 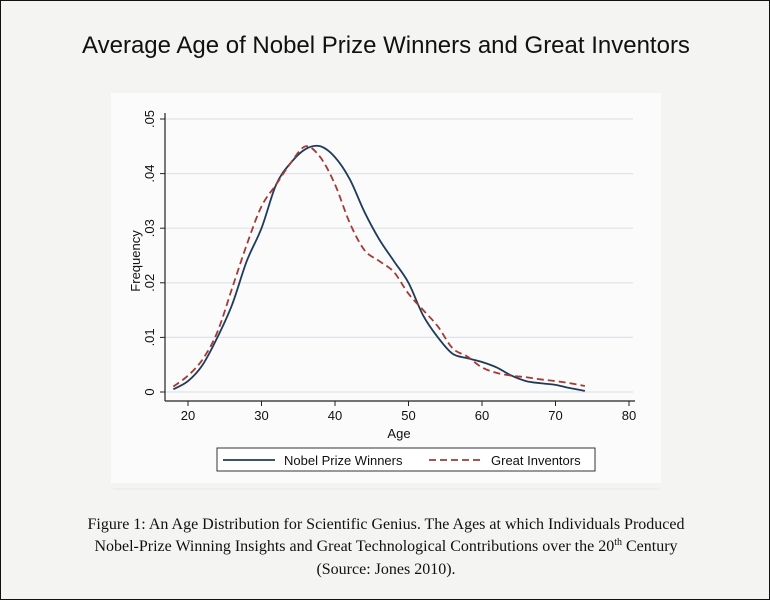 I want to click on y-tick-label: .03, so click(x=149, y=228).